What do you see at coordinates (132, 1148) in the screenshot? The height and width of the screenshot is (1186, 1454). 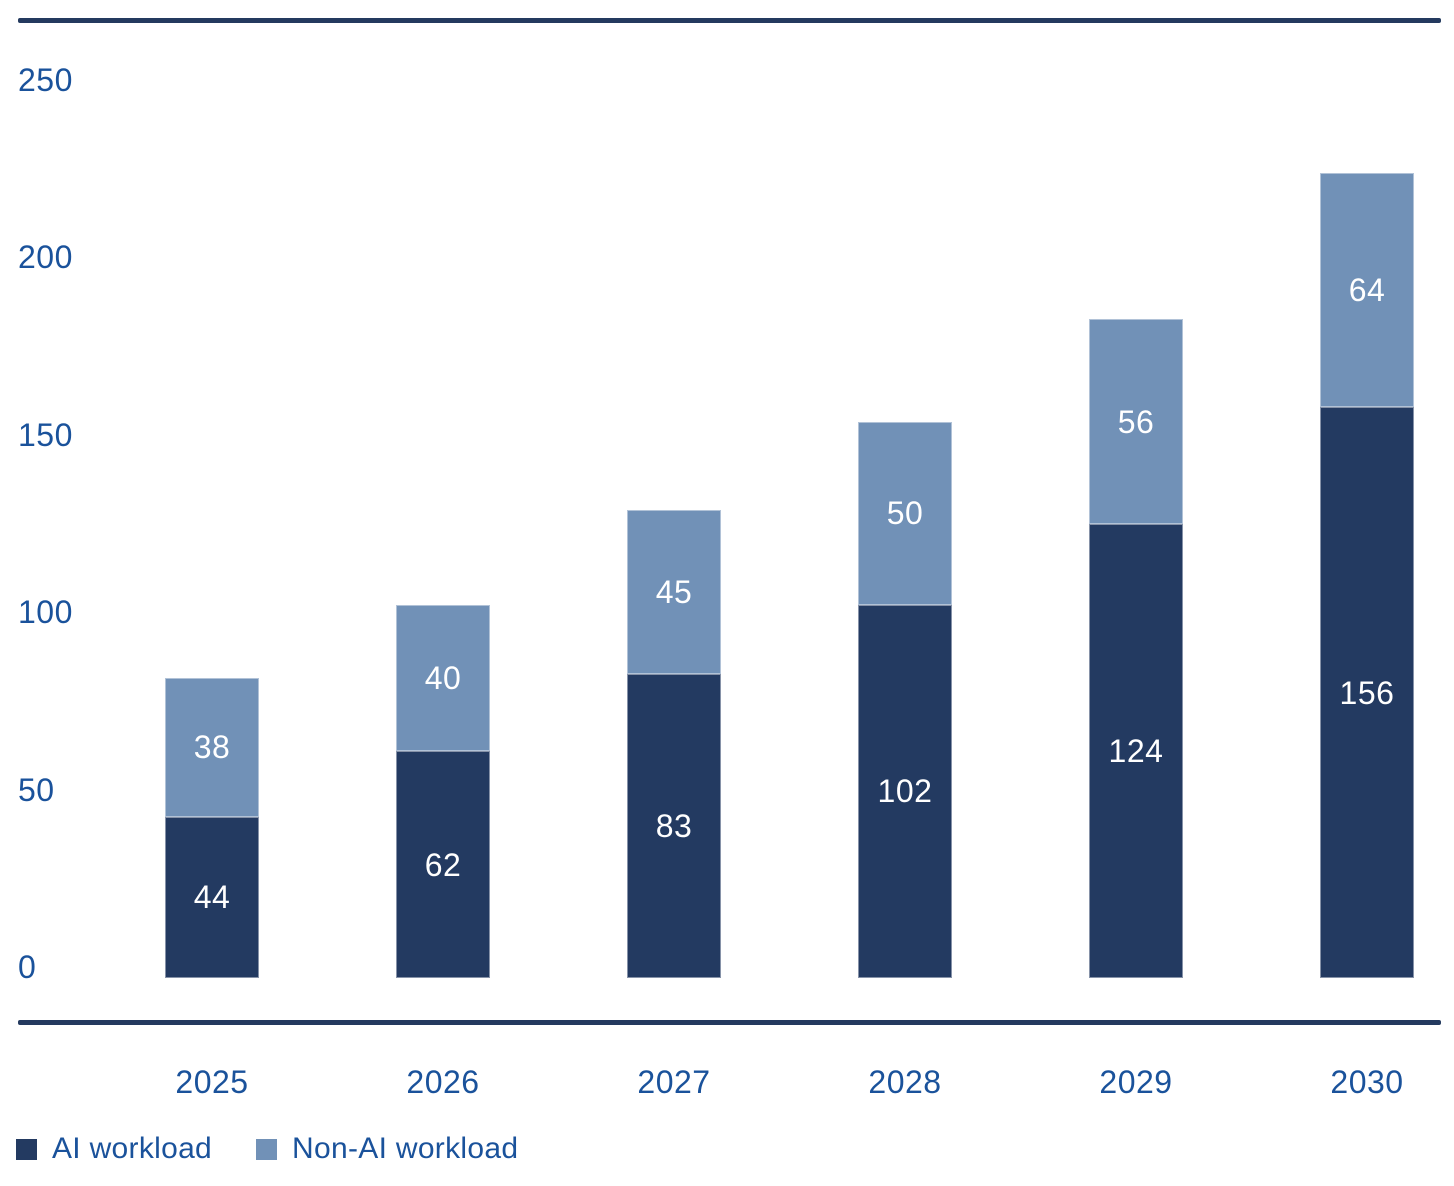 I see `legend-label-ai-workload: AI workload` at bounding box center [132, 1148].